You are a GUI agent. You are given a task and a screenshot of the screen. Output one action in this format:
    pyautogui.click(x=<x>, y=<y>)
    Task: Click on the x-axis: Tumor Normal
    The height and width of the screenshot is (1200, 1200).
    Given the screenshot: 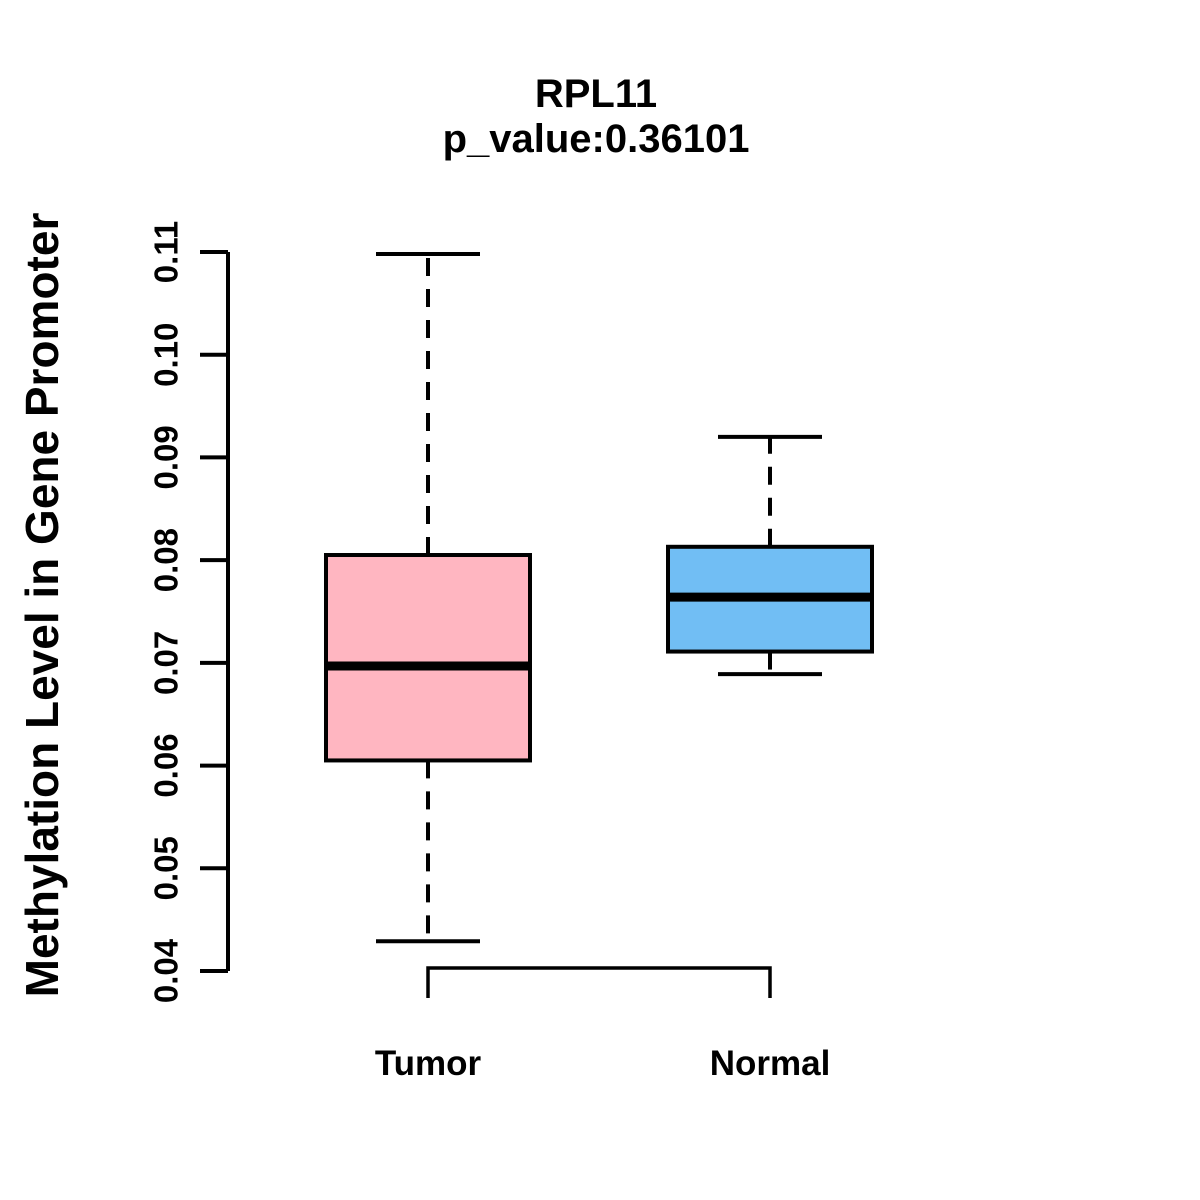 What is the action you would take?
    pyautogui.click(x=603, y=1024)
    